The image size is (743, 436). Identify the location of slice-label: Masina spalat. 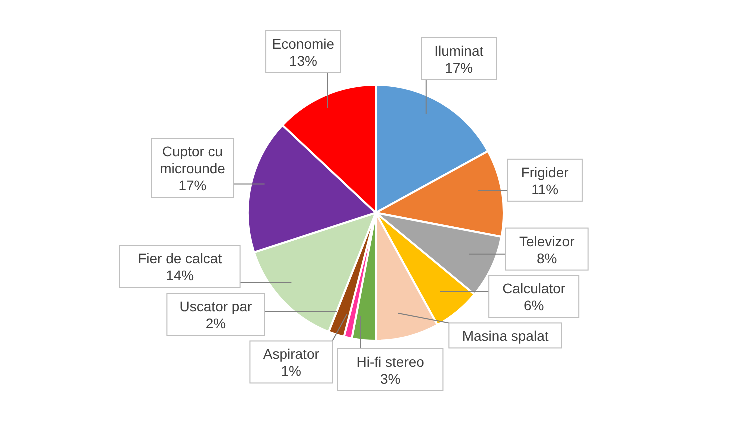
(505, 336).